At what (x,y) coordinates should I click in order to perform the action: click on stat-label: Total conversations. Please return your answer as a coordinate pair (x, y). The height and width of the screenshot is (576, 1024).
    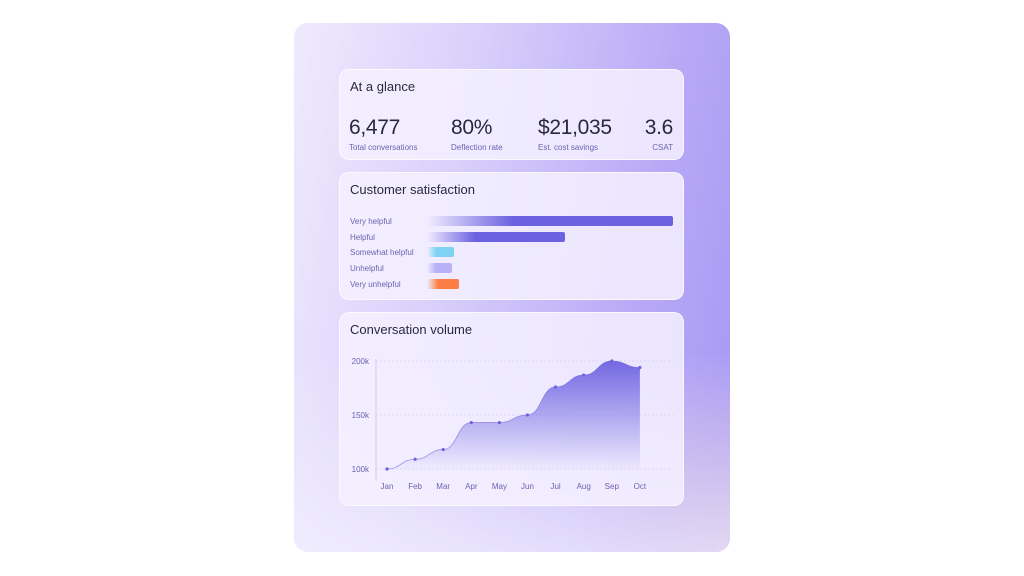
    Looking at the image, I should click on (383, 147).